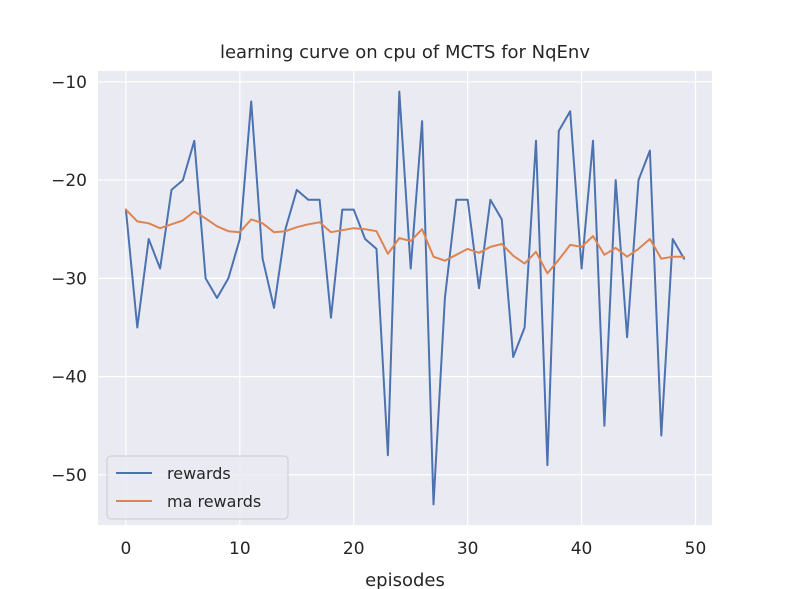  What do you see at coordinates (69, 181) in the screenshot?
I see `y-tick-label: −20` at bounding box center [69, 181].